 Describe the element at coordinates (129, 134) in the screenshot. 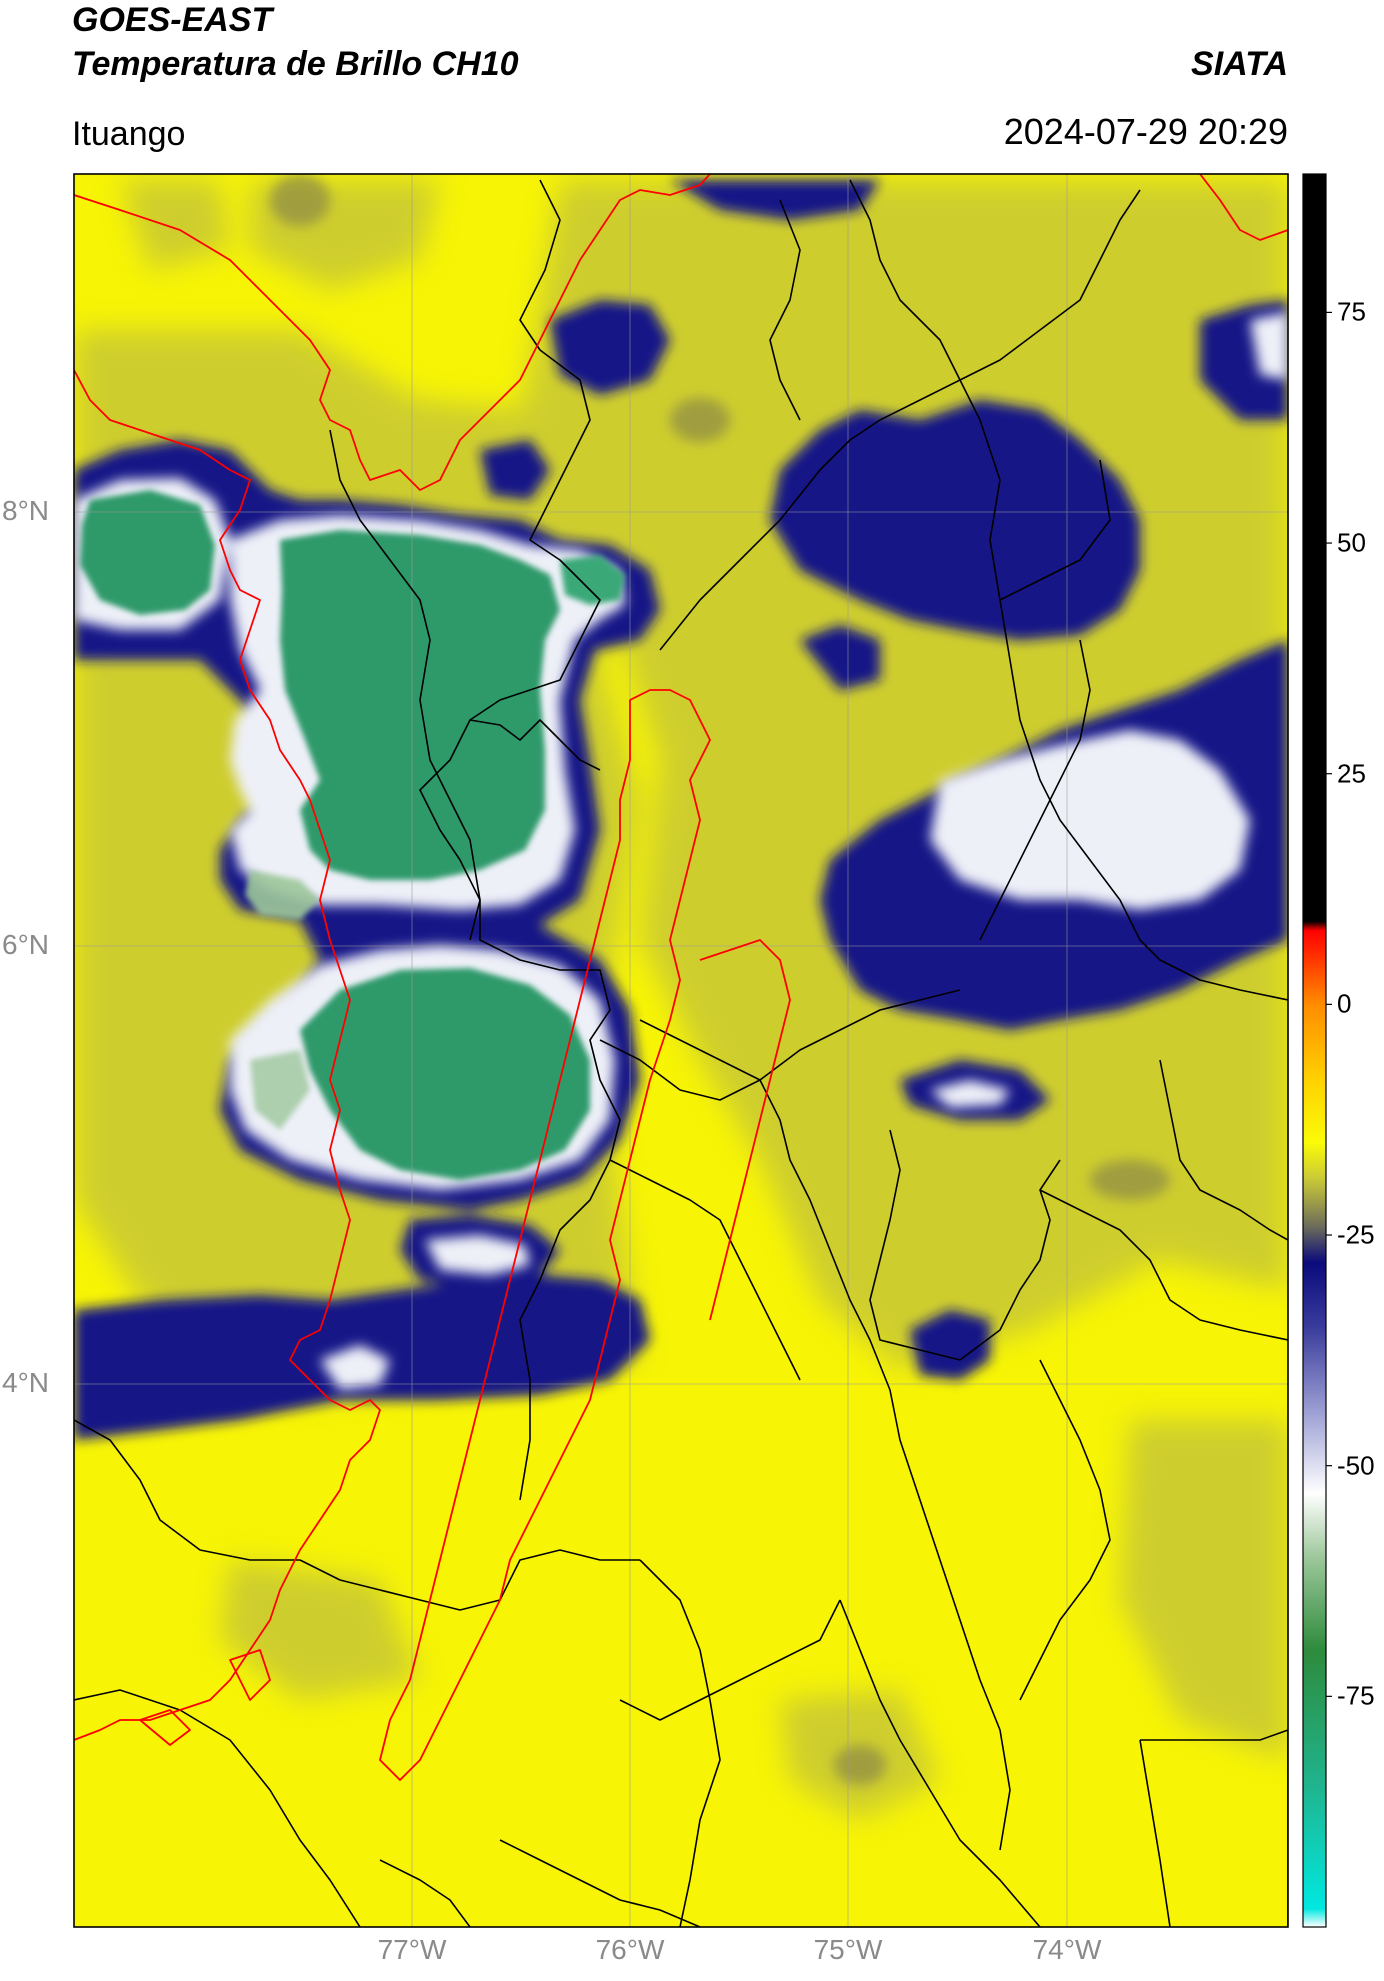

I see `region-label: Ituango` at that location.